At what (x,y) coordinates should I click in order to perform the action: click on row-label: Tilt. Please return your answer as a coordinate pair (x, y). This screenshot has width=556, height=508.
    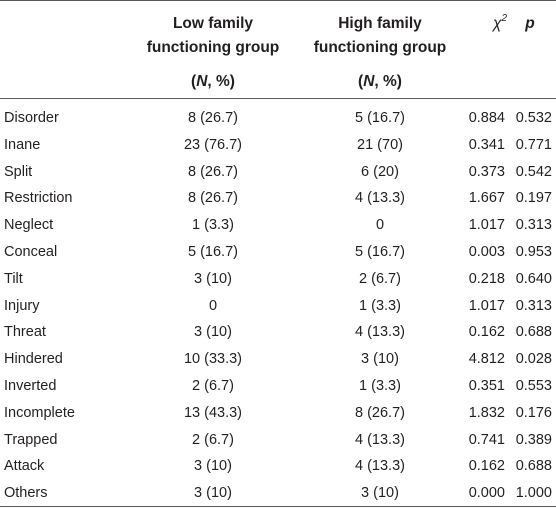
    Looking at the image, I should click on (13, 278).